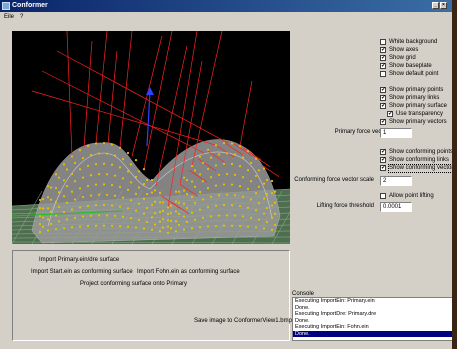 The height and width of the screenshot is (349, 457). Describe the element at coordinates (133, 284) in the screenshot. I see `project-button: Project conforming surface onto Primary` at that location.